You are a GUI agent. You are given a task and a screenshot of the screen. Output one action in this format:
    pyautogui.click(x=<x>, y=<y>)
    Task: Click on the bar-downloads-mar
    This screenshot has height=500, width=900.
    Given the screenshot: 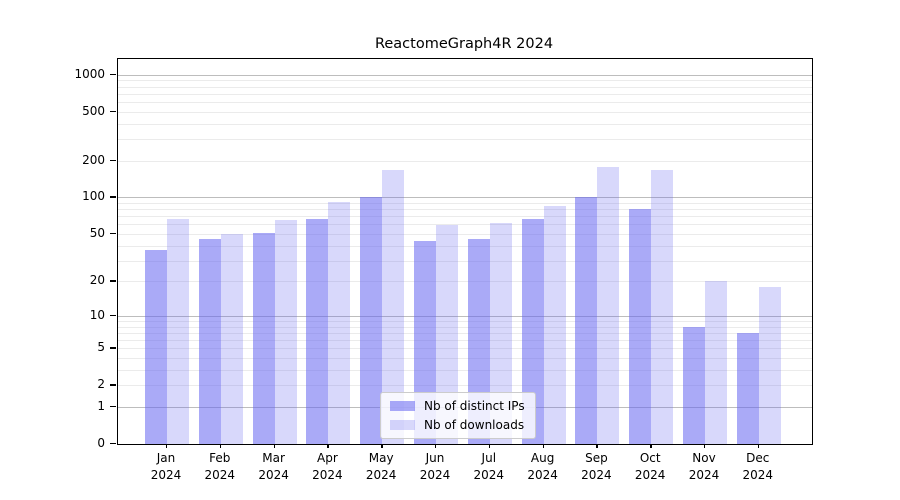 What is the action you would take?
    pyautogui.click(x=285, y=332)
    